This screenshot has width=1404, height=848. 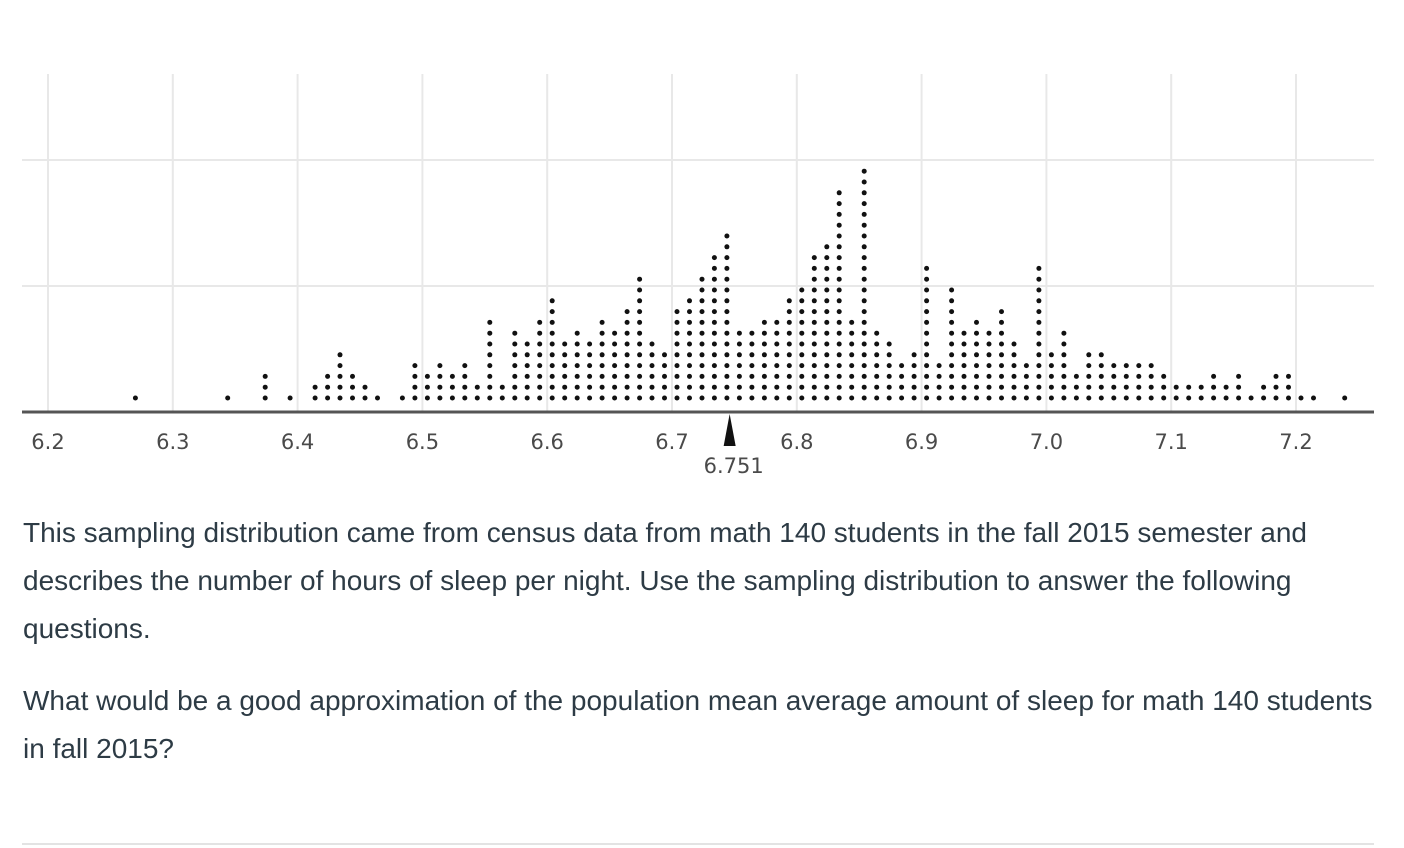 I want to click on divider, so click(x=698, y=844).